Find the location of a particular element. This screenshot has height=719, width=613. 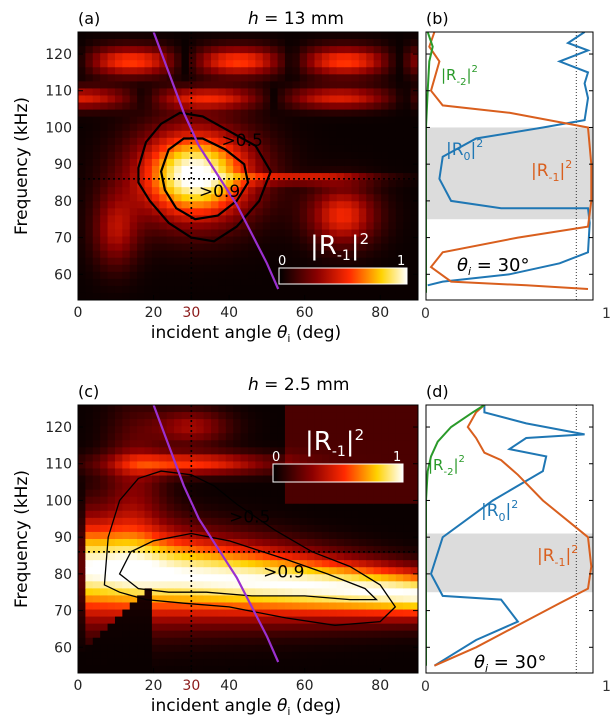

contour-inner is located at coordinates (204, 179).